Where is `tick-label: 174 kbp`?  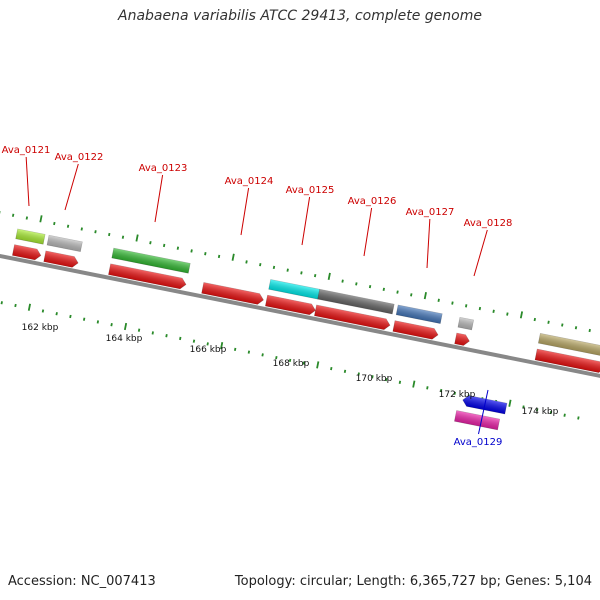 tick-label: 174 kbp is located at coordinates (540, 412).